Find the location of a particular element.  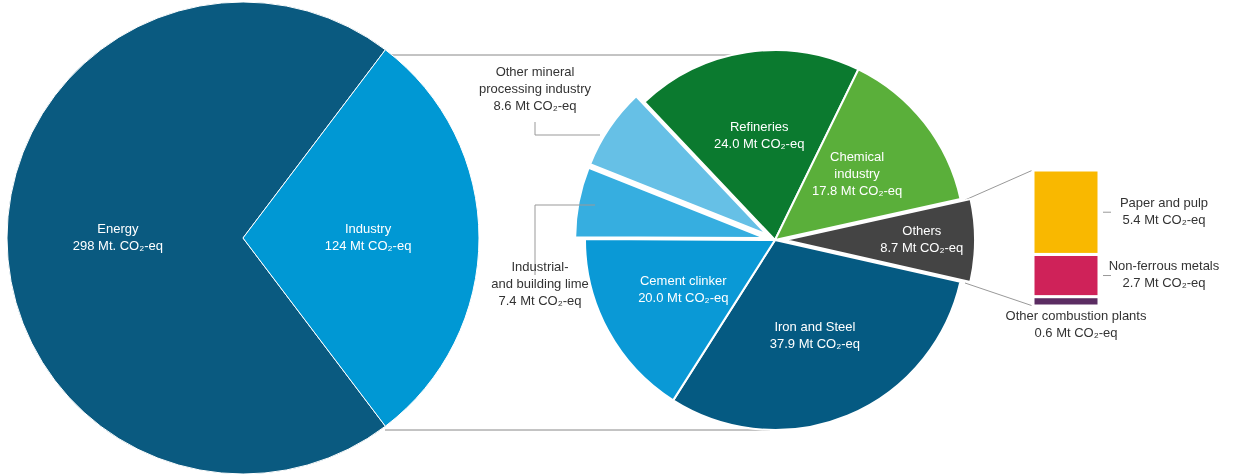

slice-label: Others is located at coordinates (922, 231).